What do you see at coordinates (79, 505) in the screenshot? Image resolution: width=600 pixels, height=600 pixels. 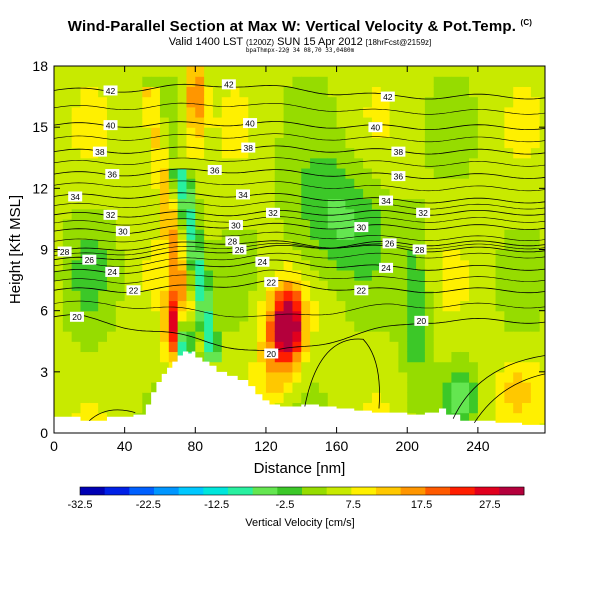 I see `colorbar-tick-label: -32.5` at bounding box center [79, 505].